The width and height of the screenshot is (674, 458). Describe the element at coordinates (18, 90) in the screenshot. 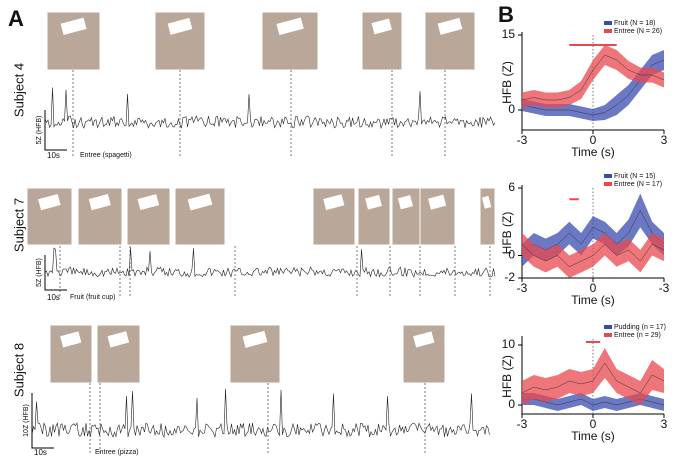

I see `subject-label: Subject 4` at that location.